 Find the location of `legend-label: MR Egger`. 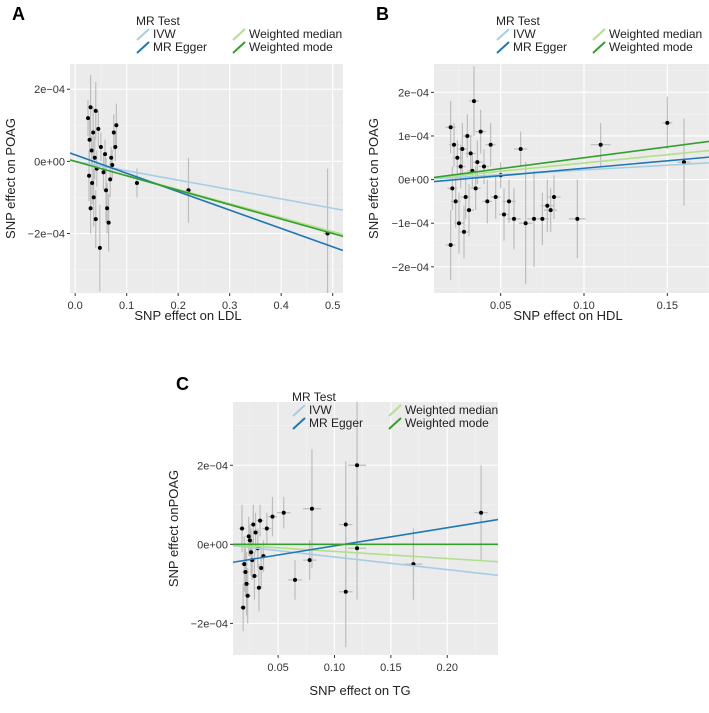

legend-label: MR Egger is located at coordinates (180, 47).